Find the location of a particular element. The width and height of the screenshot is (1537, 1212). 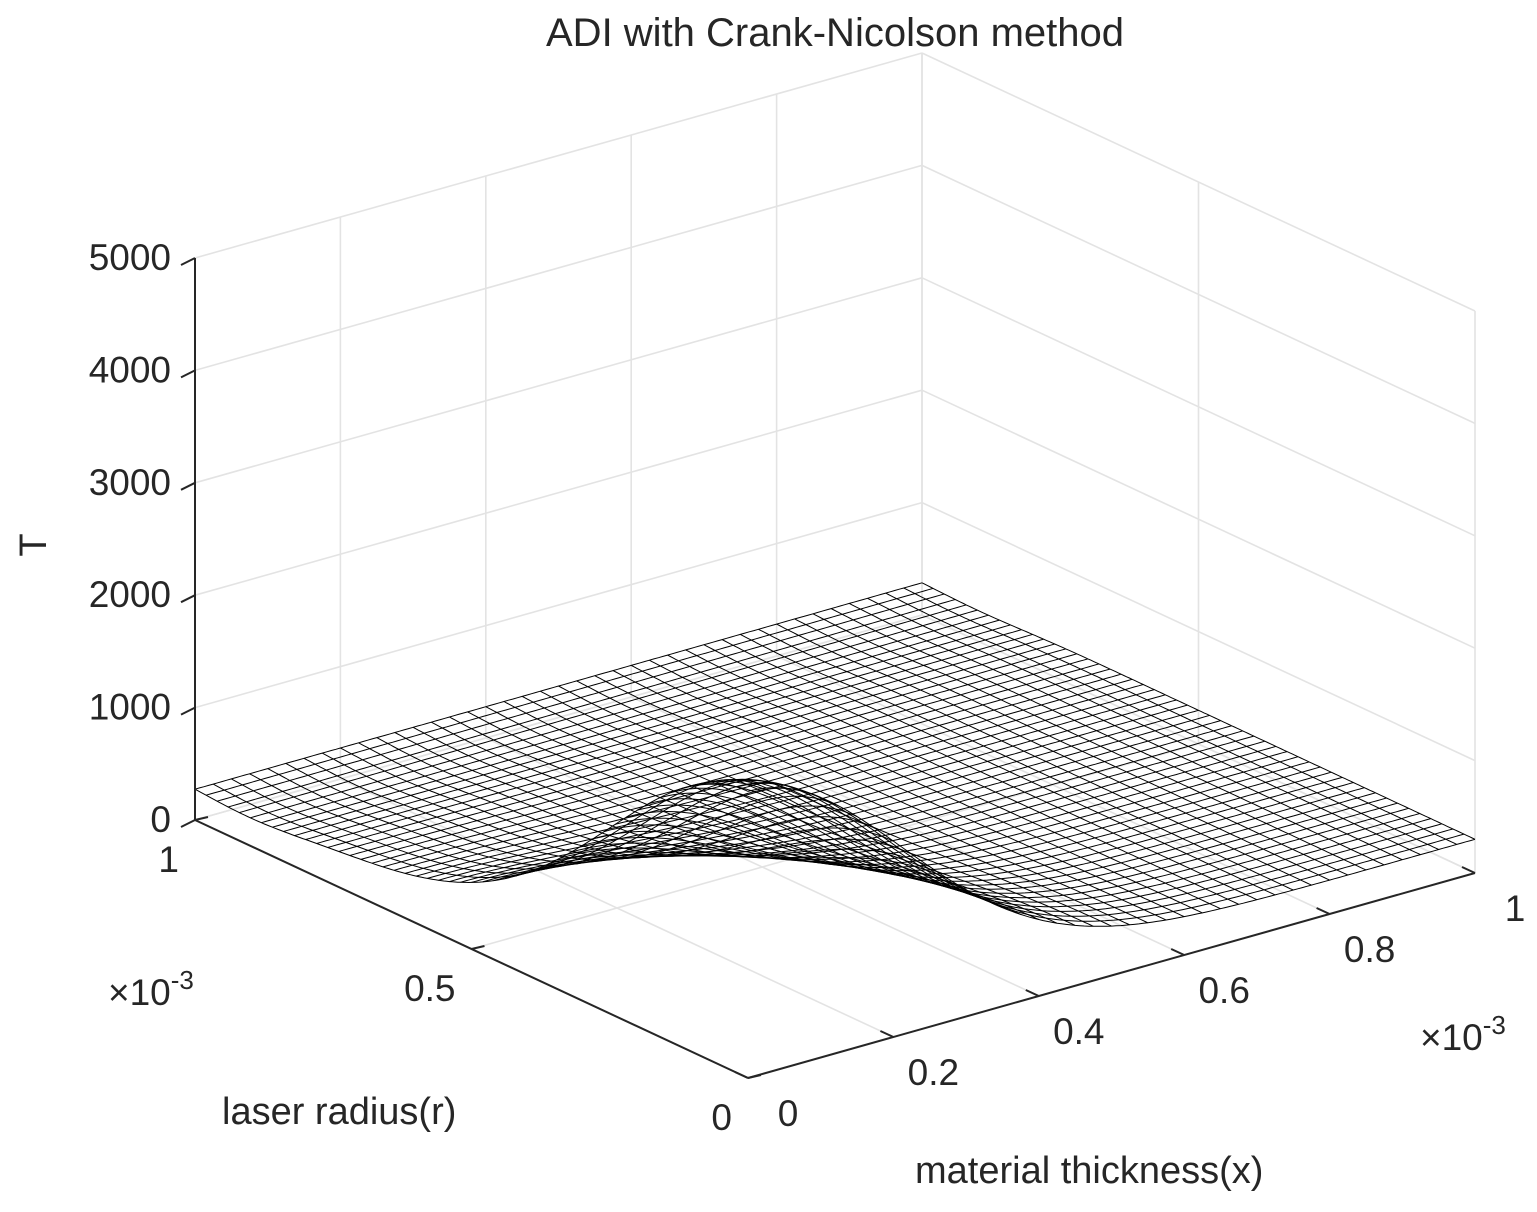

x-tick-label: 0.4 is located at coordinates (1078, 1031).